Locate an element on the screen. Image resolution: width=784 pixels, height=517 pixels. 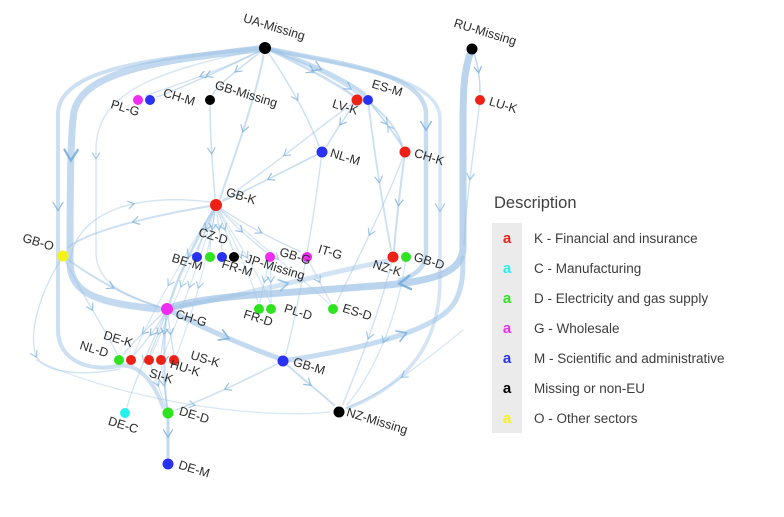
legend-key-icon-C: a is located at coordinates (507, 268).